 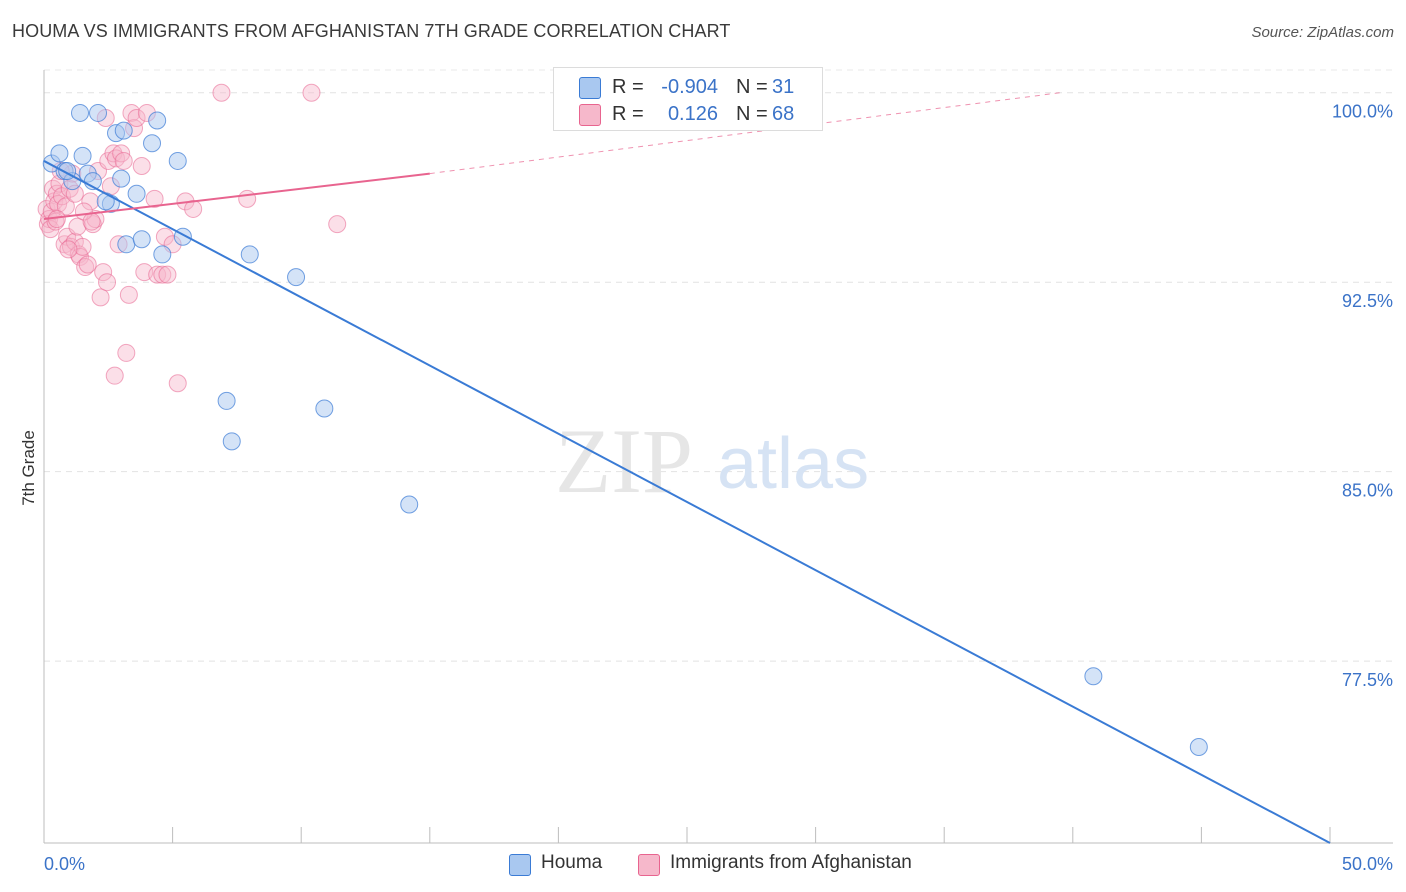 I want to click on y-tick-label: 100.0%, so click(x=1362, y=112).